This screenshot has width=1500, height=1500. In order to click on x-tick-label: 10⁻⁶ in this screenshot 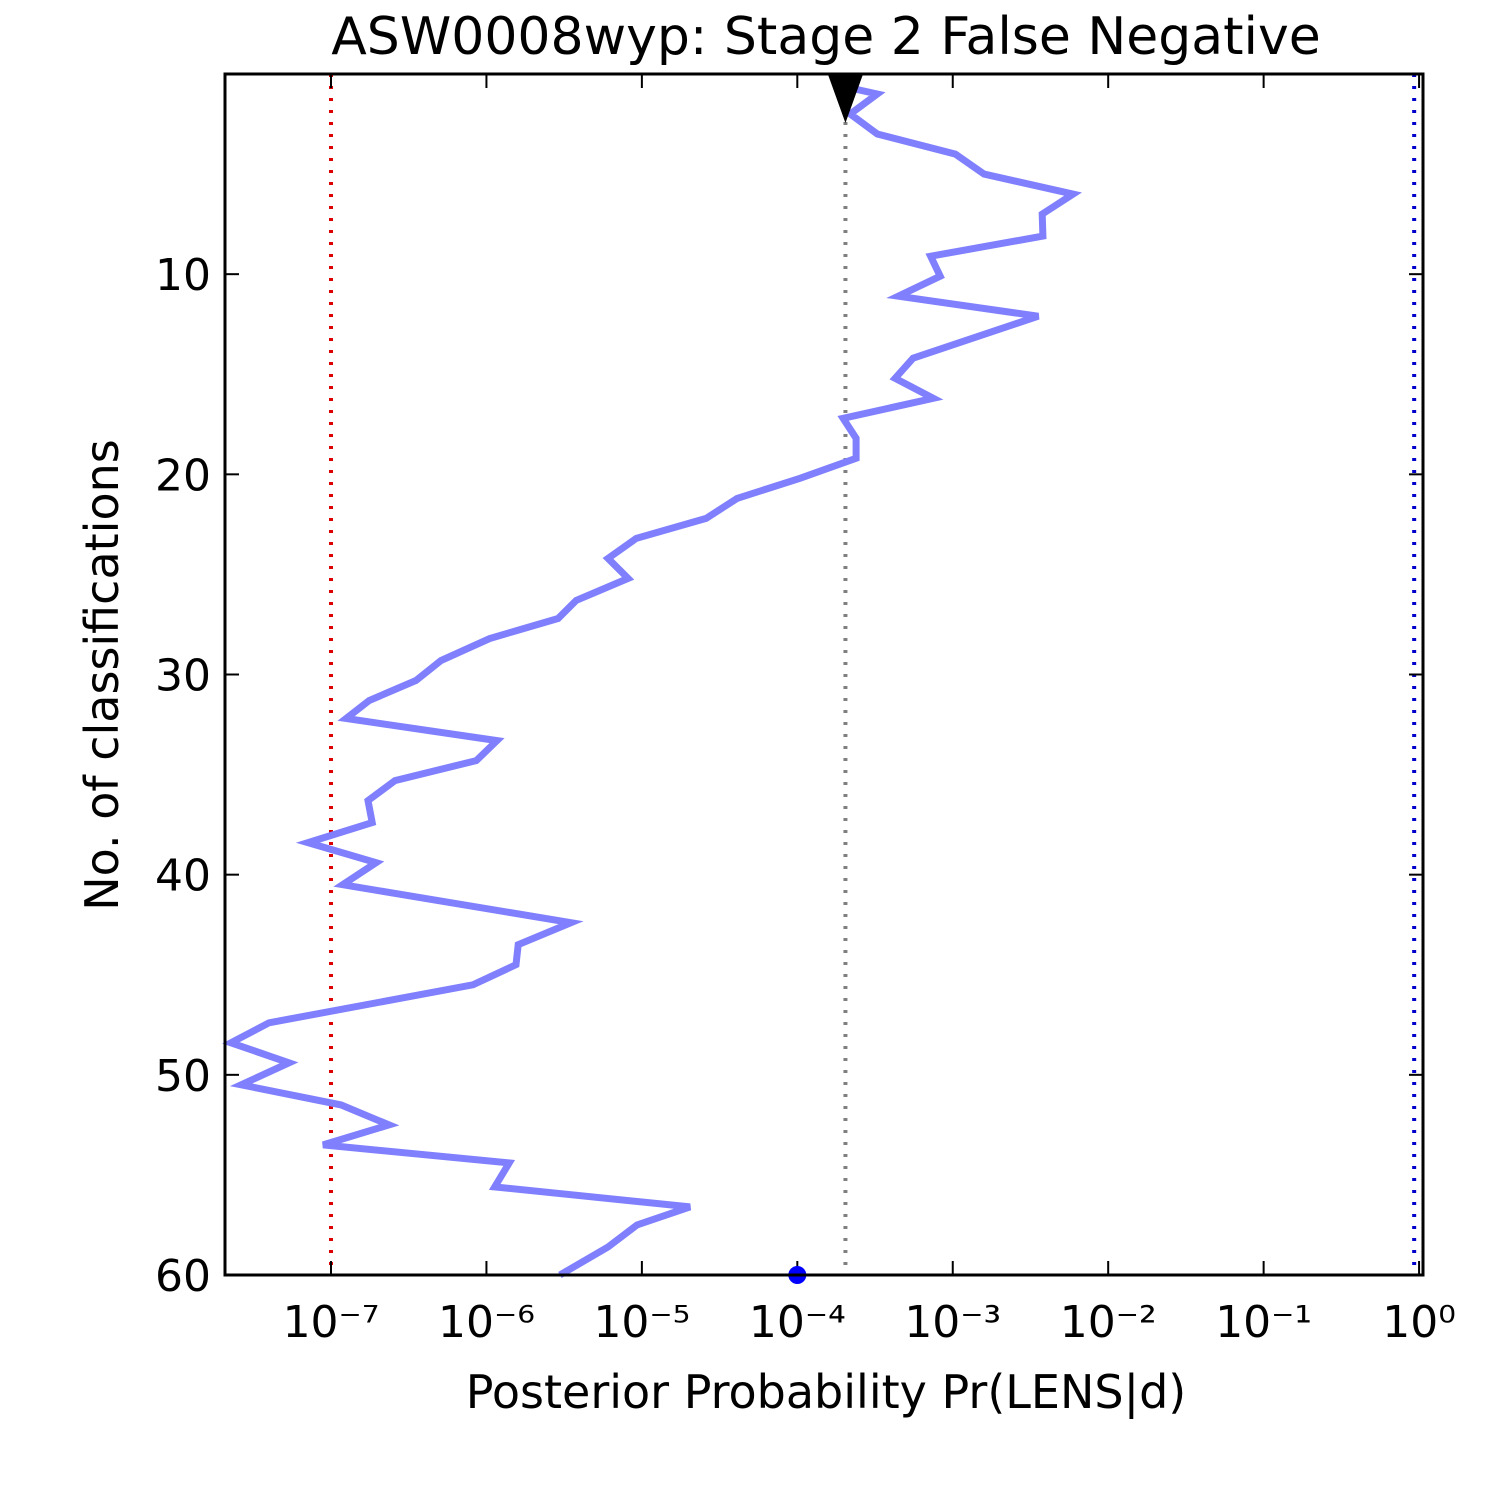, I will do `click(486, 1322)`.